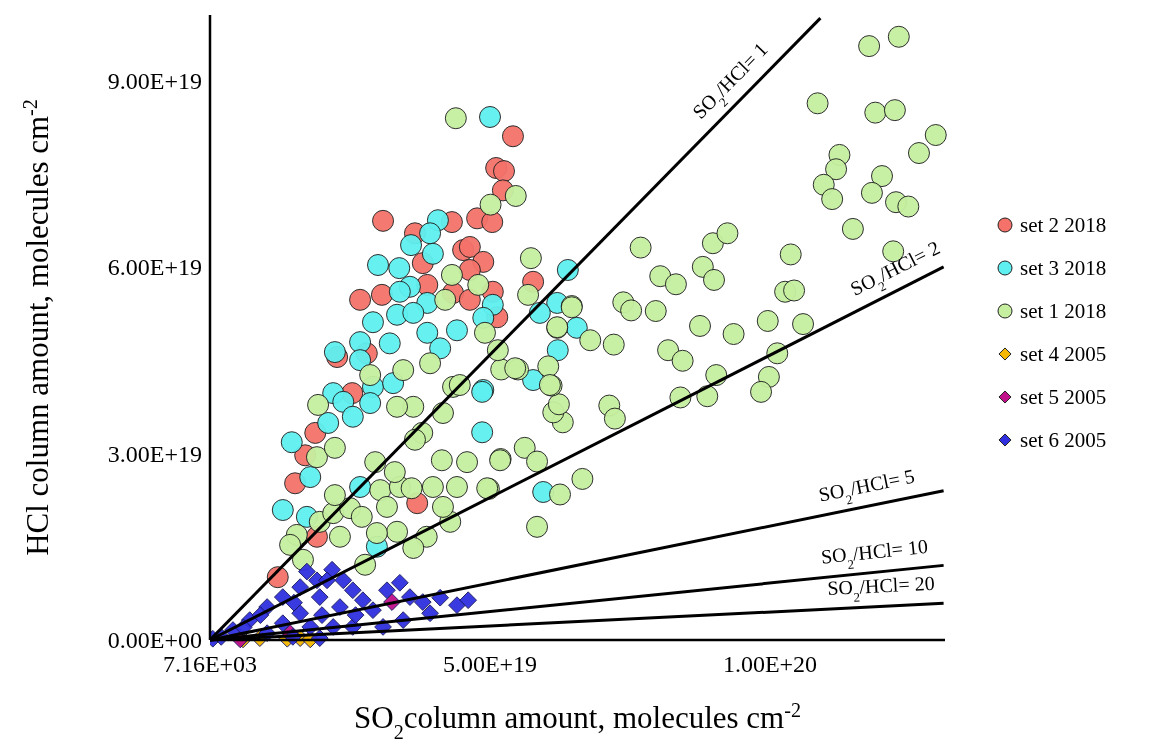 This screenshot has height=747, width=1167. I want to click on legend-label: set 5 2005, so click(1063, 397).